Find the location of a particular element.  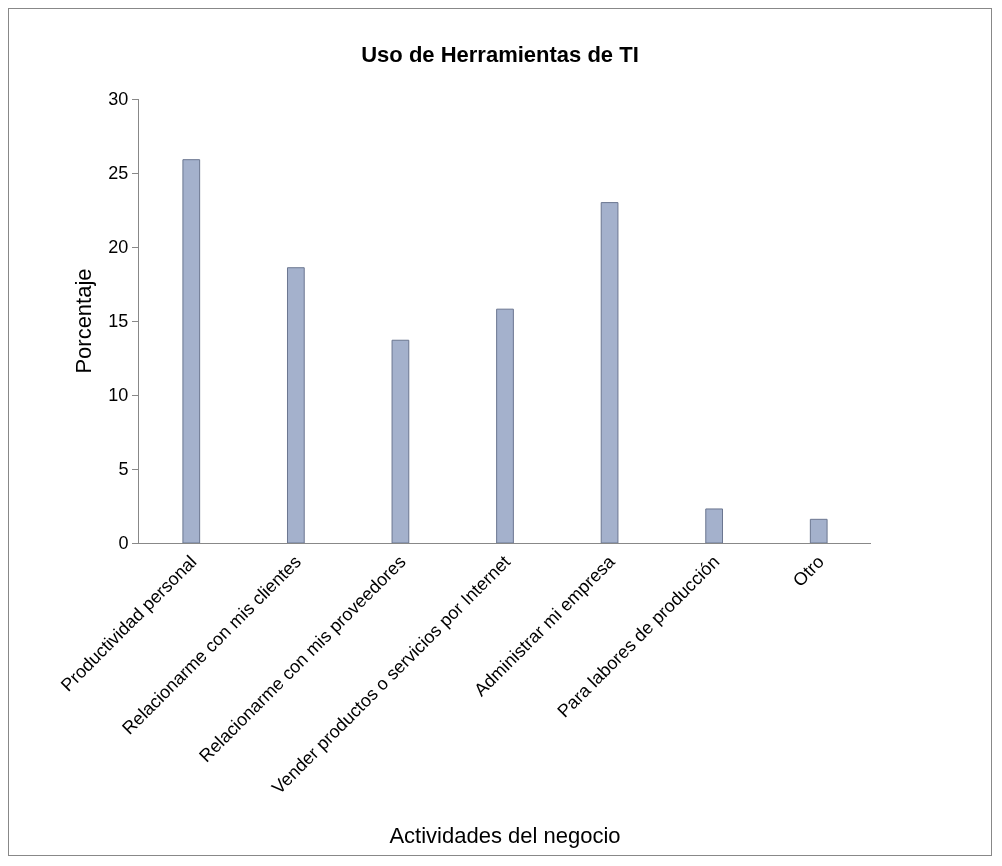

y-axis-title: Porcentaje is located at coordinates (84, 321).